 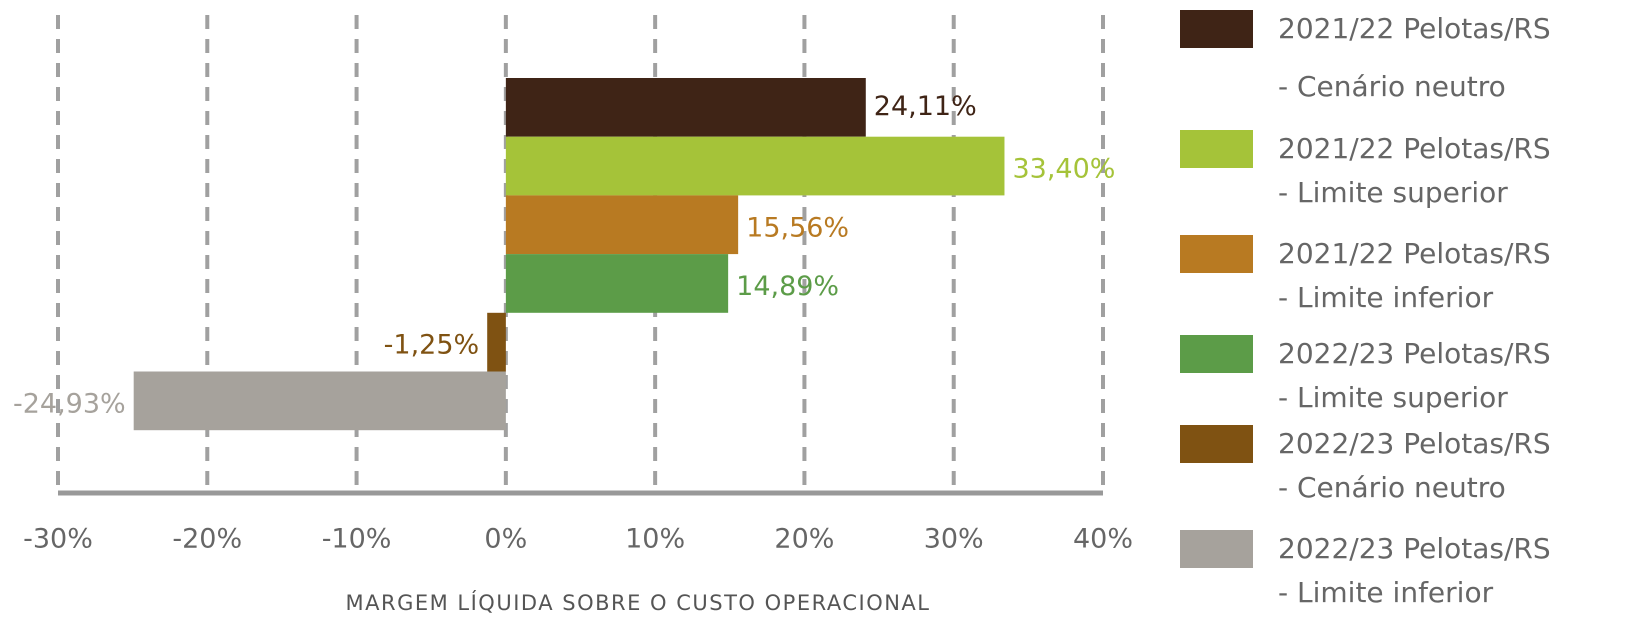 I want to click on x-tick-label: -30%, so click(x=58, y=539).